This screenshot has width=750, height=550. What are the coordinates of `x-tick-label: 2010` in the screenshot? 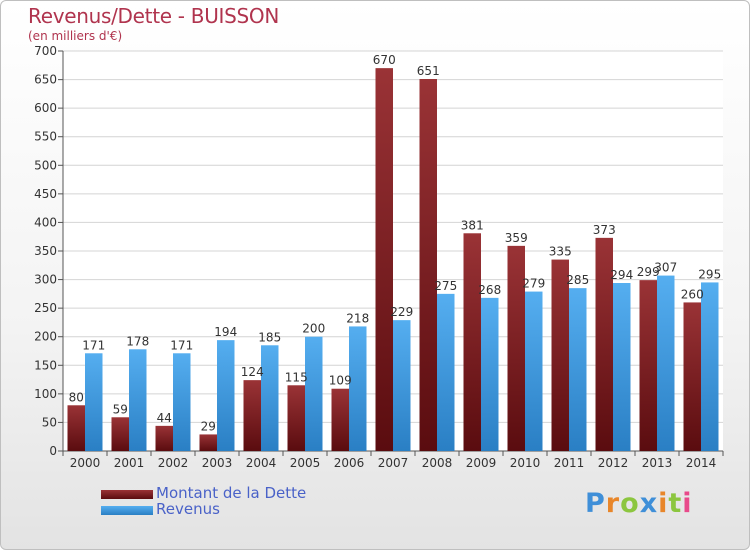 It's located at (525, 463).